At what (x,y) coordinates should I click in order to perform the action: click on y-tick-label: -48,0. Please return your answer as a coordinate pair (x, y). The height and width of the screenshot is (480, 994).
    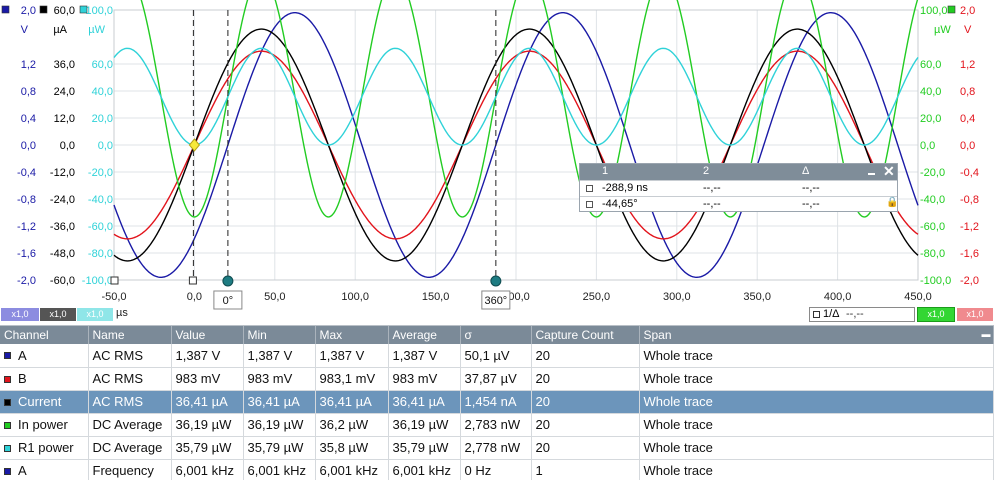
    Looking at the image, I should click on (62, 254).